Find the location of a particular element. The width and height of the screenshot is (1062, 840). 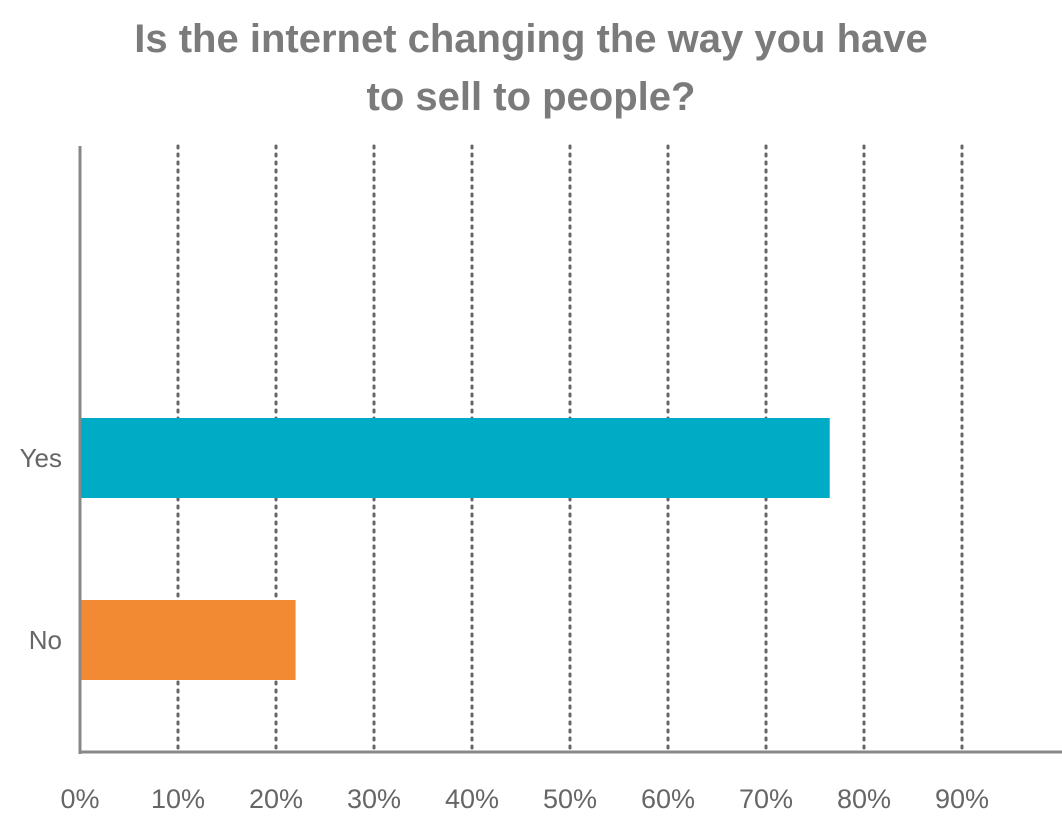

bar-yes is located at coordinates (455, 458).